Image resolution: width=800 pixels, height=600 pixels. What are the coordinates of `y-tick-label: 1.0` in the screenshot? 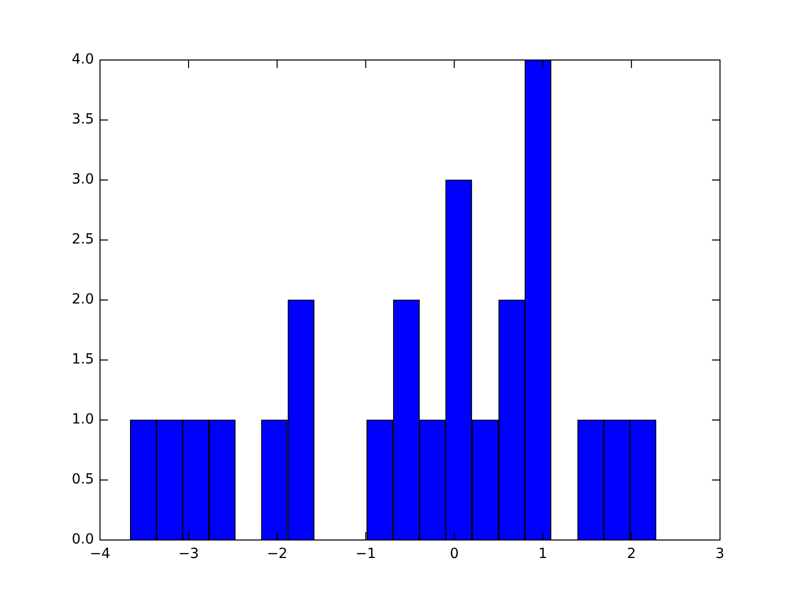 It's located at (83, 420).